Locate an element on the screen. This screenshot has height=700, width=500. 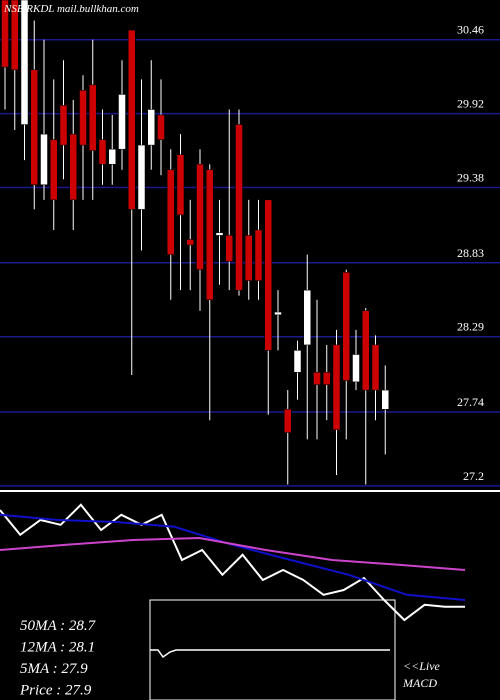
chart-title: NSE RKDL mail.bullkhan.com is located at coordinates (71, 9).